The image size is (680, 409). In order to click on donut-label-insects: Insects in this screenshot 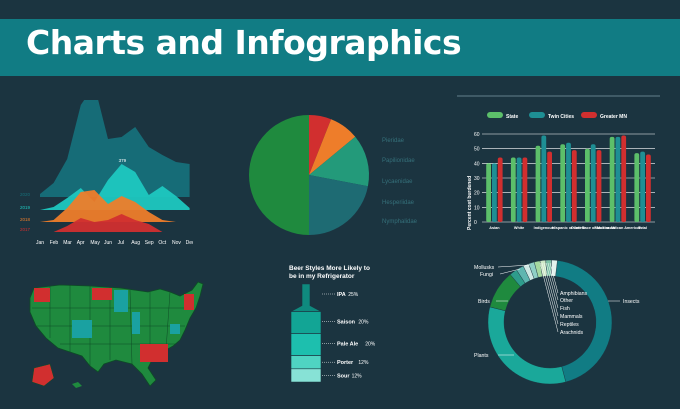, I will do `click(631, 302)`.